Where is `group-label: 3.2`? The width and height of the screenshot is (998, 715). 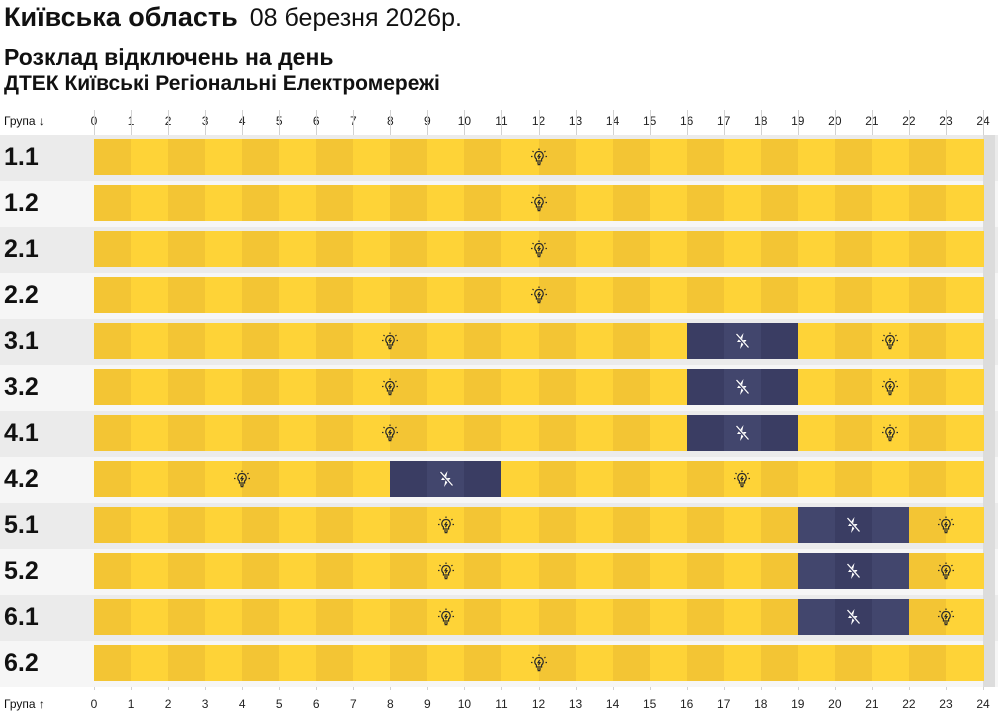
group-label: 3.2 is located at coordinates (21, 387).